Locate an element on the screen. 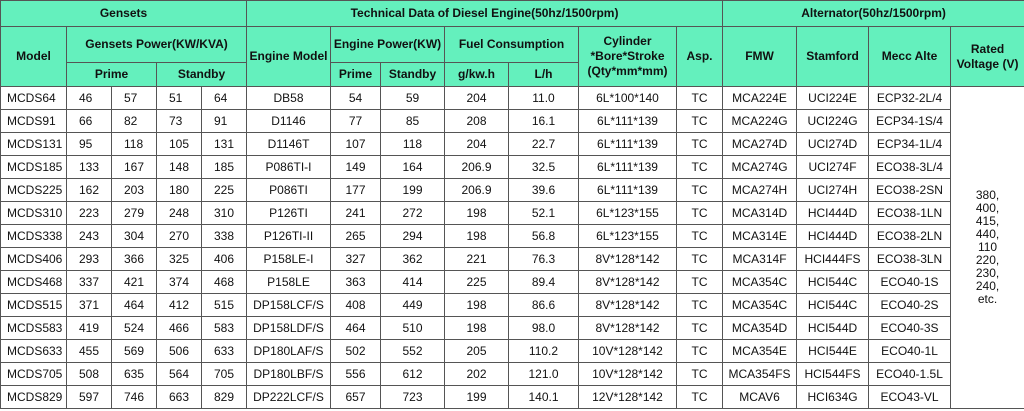 Image resolution: width=1024 pixels, height=411 pixels. cell: 569 is located at coordinates (134, 351).